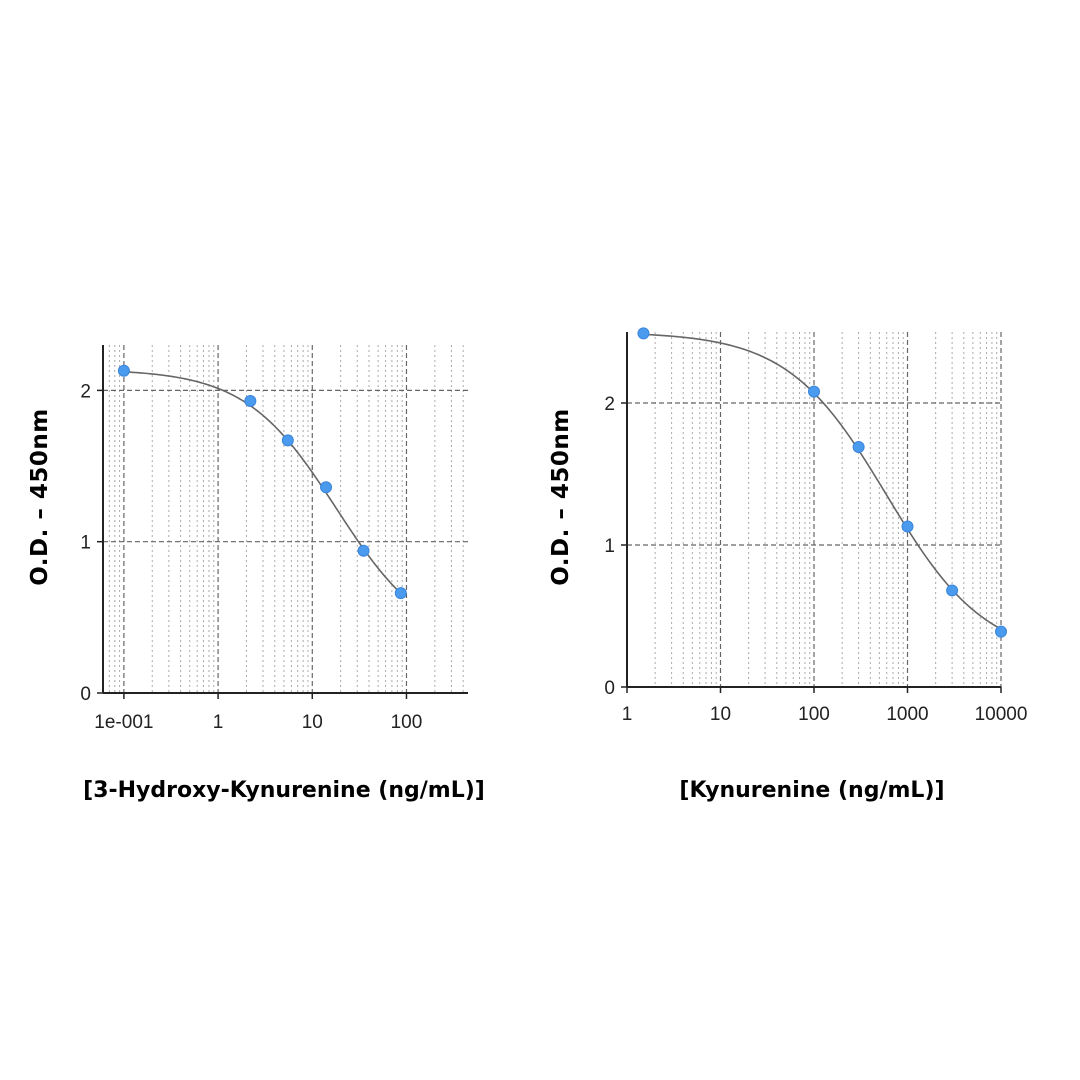 The width and height of the screenshot is (1080, 1080). Describe the element at coordinates (812, 790) in the screenshot. I see `x-axis-label-right: [Kynurenine (ng/mL)]` at that location.